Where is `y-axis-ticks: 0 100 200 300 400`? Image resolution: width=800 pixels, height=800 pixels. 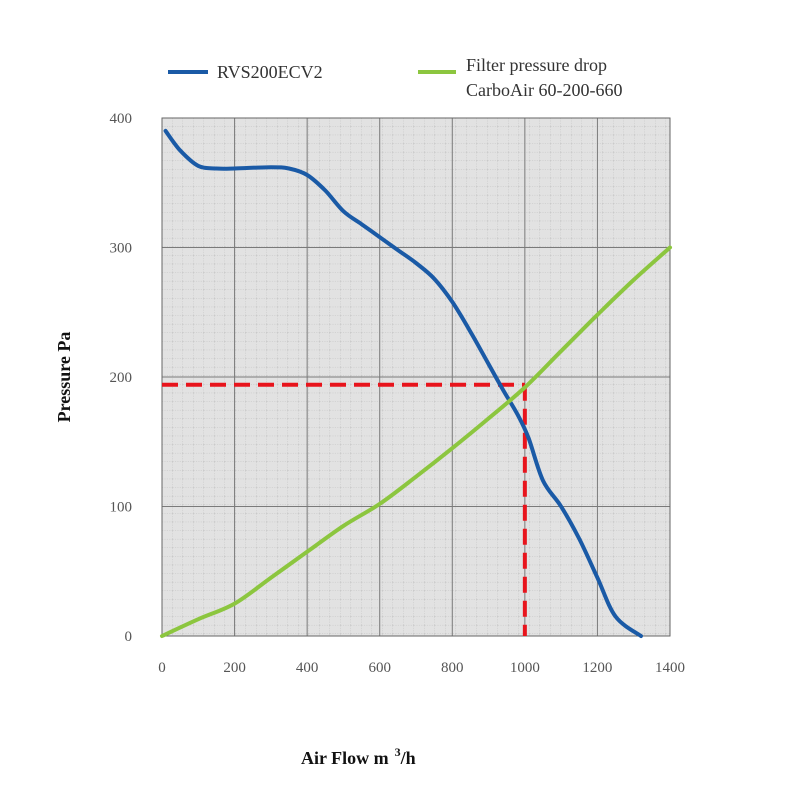 y-axis-ticks: 0 100 200 300 400 is located at coordinates (121, 378).